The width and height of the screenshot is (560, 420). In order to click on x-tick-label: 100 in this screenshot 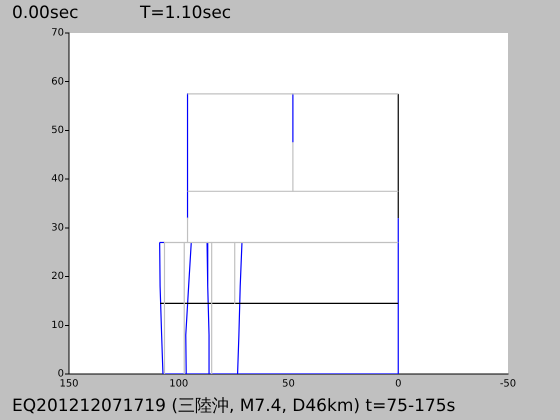, I will do `click(178, 384)`.